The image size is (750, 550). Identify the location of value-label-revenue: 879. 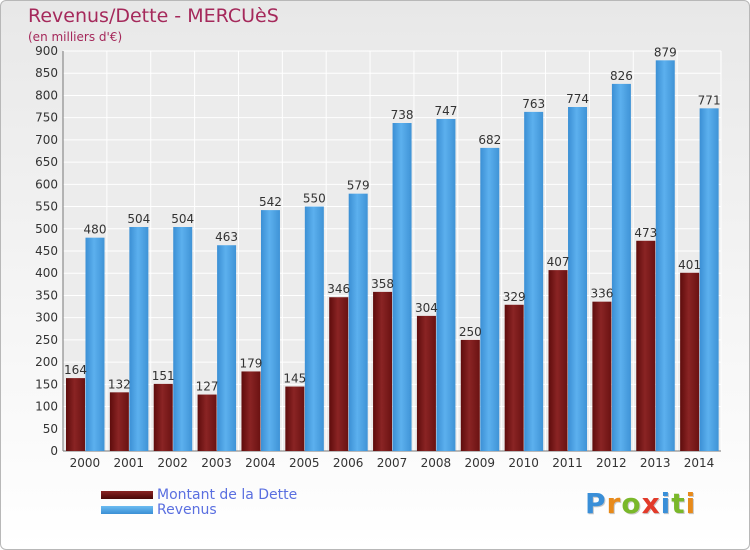
(665, 52).